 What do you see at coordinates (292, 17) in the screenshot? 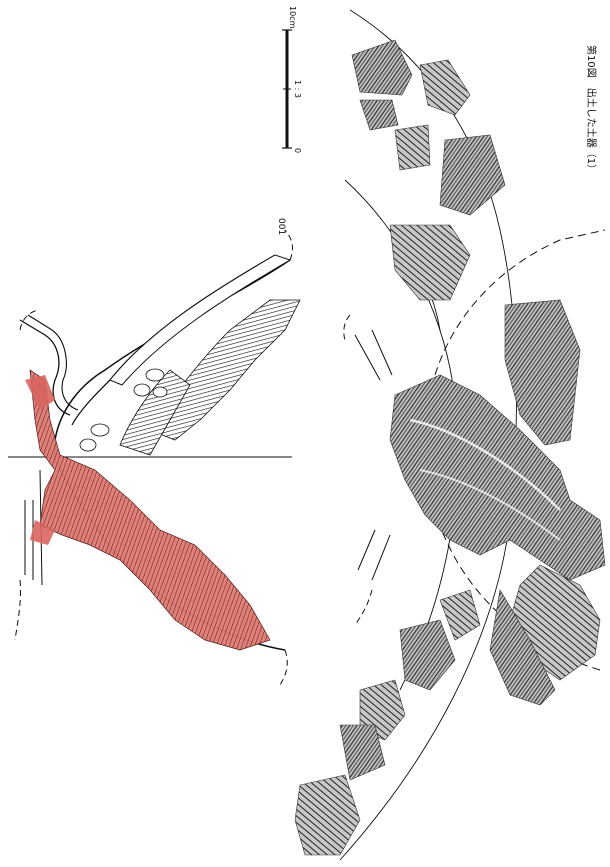
I see `scale-max-label: 10cm` at bounding box center [292, 17].